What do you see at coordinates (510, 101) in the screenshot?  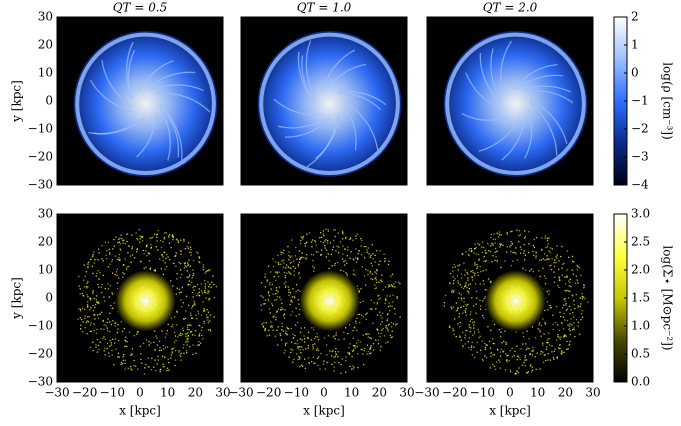 I see `panel-frame` at bounding box center [510, 101].